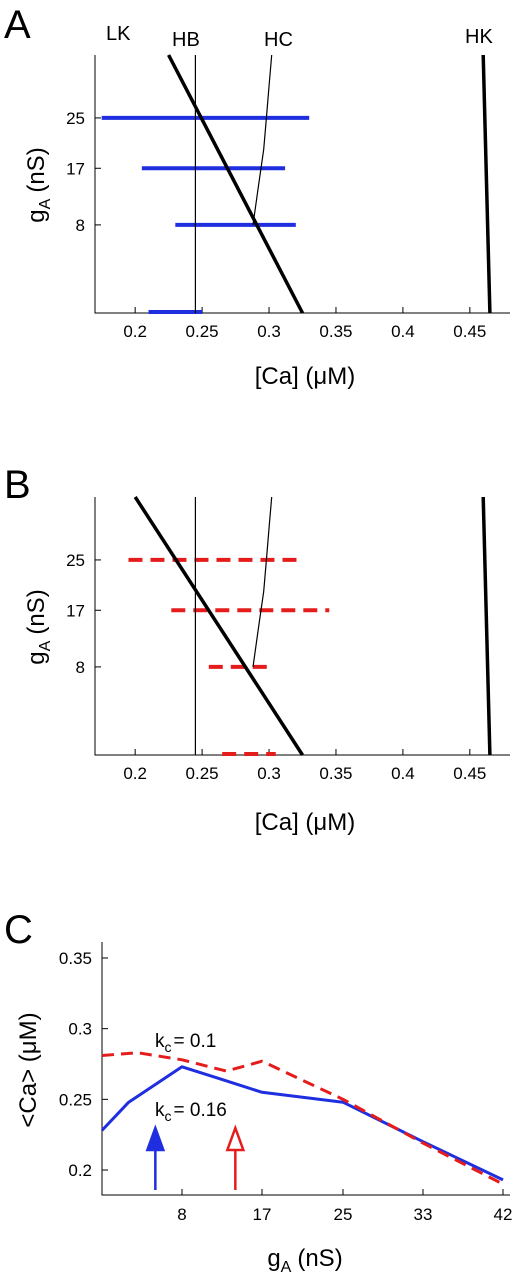 The width and height of the screenshot is (529, 1284). Describe the element at coordinates (236, 184) in the screenshot. I see `panel-a-curve-lk` at that location.